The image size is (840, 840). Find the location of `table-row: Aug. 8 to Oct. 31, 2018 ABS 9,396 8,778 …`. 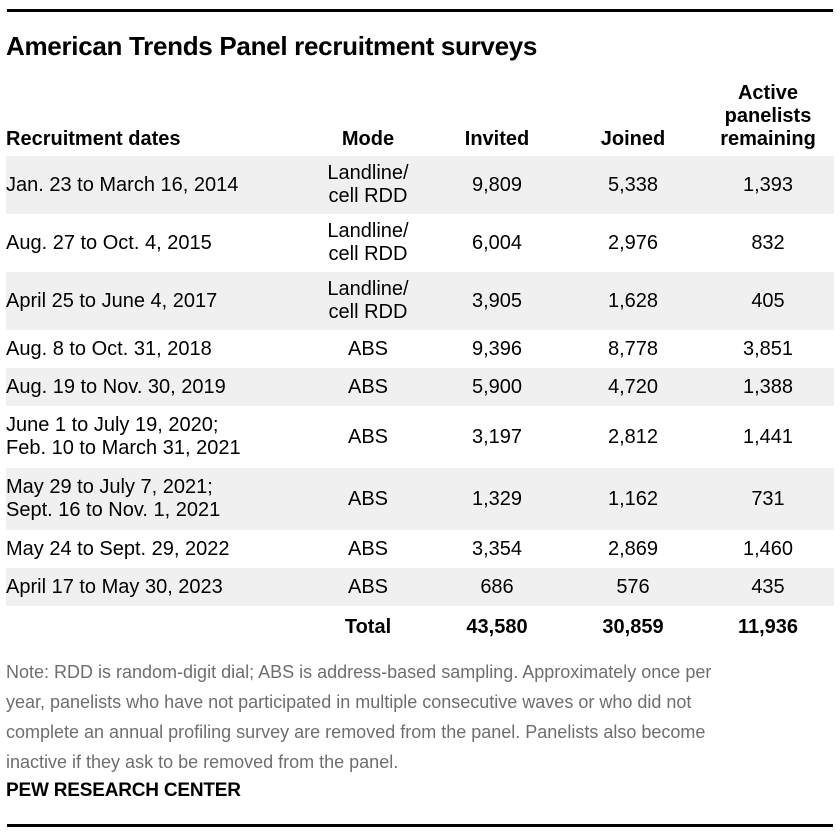

table-row: Aug. 8 to Oct. 31, 2018 ABS 9,396 8,778 … is located at coordinates (420, 349).